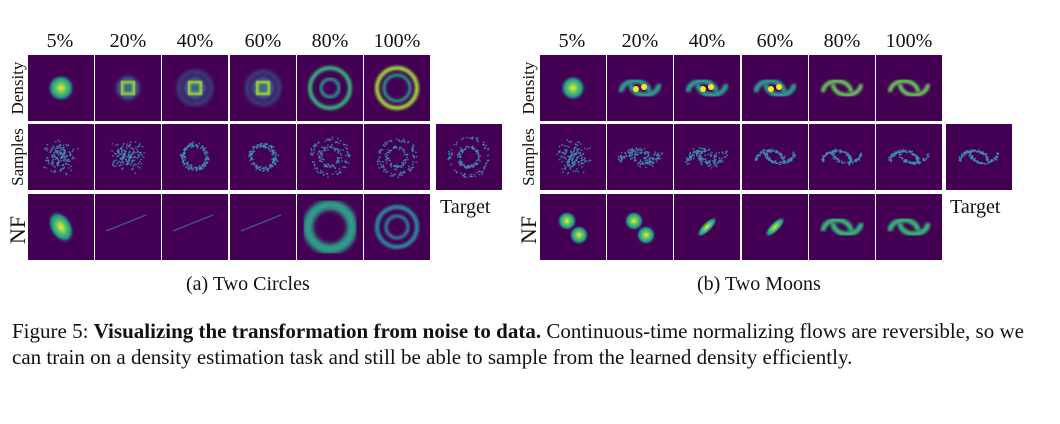 The width and height of the screenshot is (1060, 424). Describe the element at coordinates (909, 41) in the screenshot. I see `panel-b-pct-100: 100%` at that location.